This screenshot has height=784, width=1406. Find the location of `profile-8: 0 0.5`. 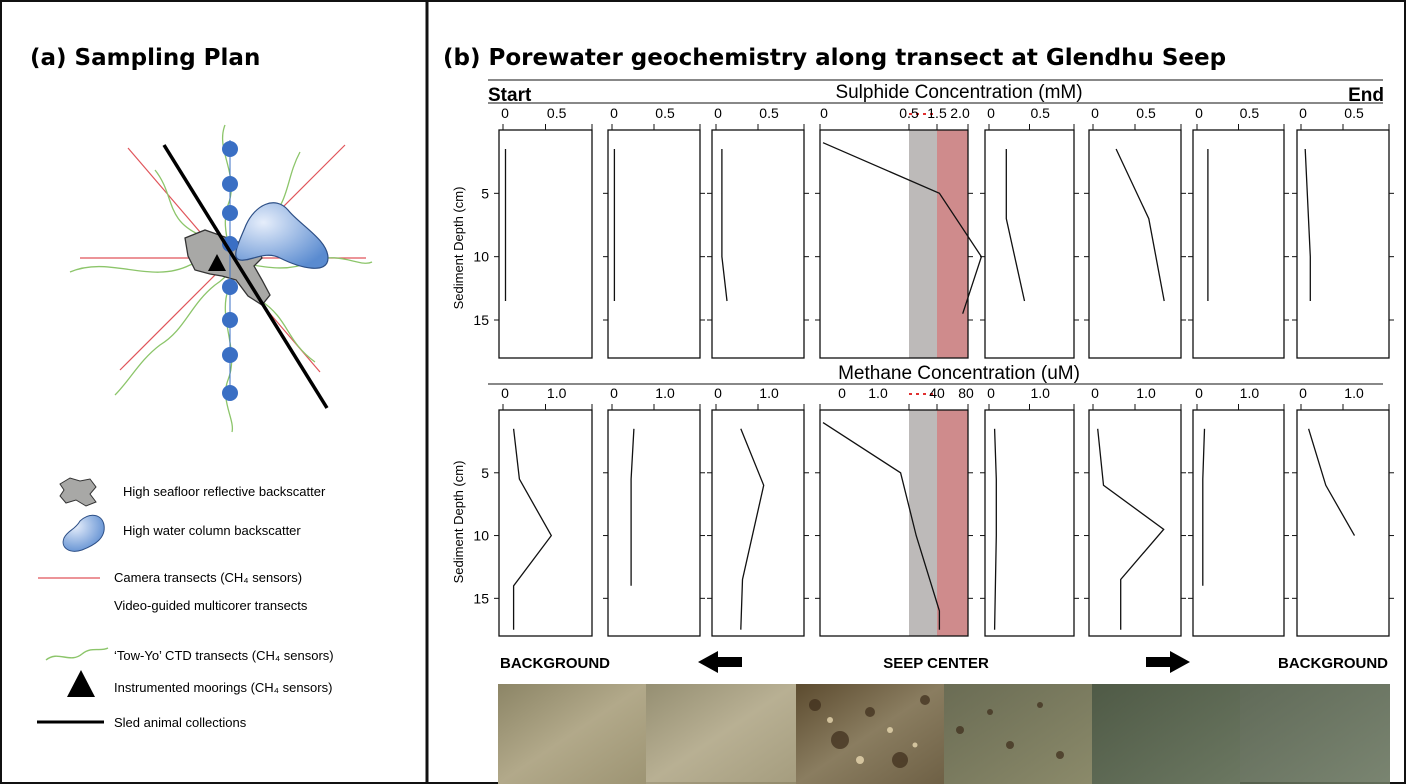

profile-8: 0 0.5 is located at coordinates (1343, 232).